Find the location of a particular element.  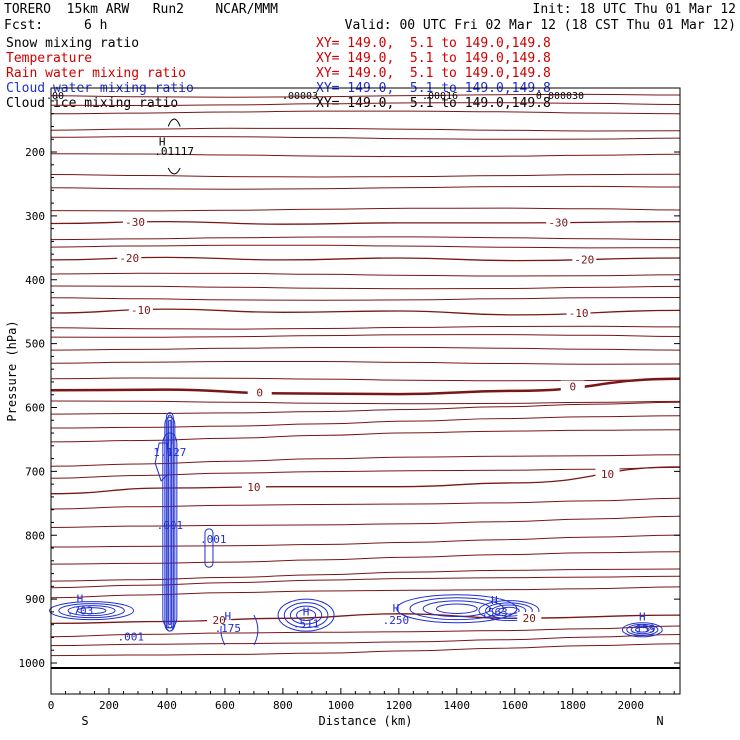

isotherm-label: -10 is located at coordinates (141, 310).